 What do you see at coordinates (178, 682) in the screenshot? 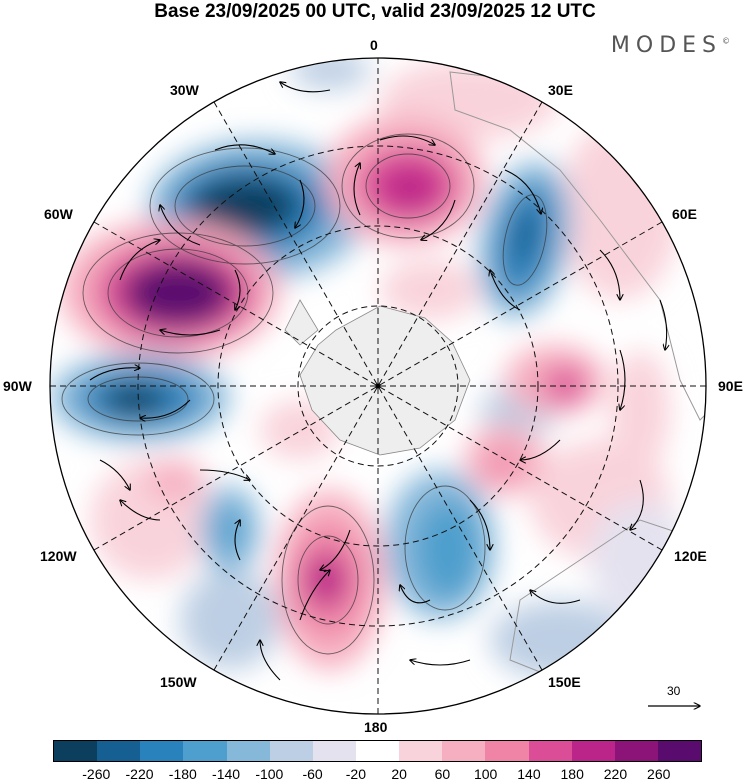
I see `lon-label-150w: 150W` at bounding box center [178, 682].